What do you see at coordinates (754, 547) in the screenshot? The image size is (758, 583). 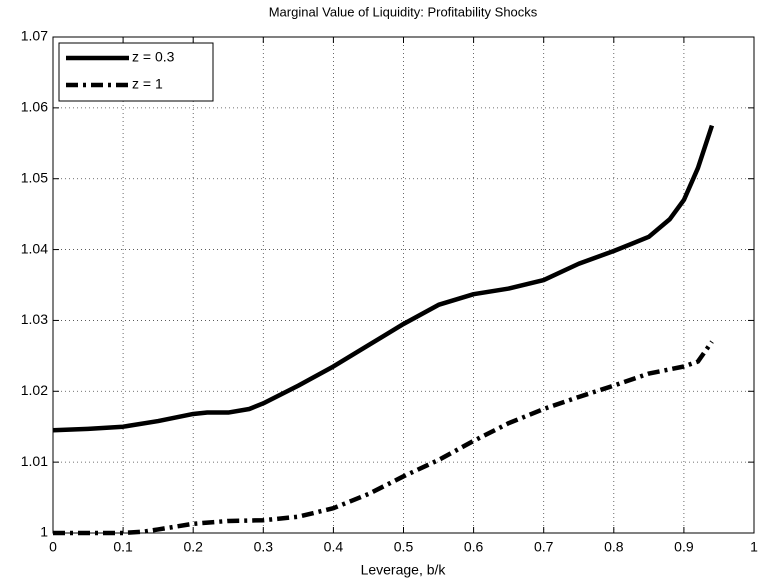 I see `x-tick-label: 1` at bounding box center [754, 547].